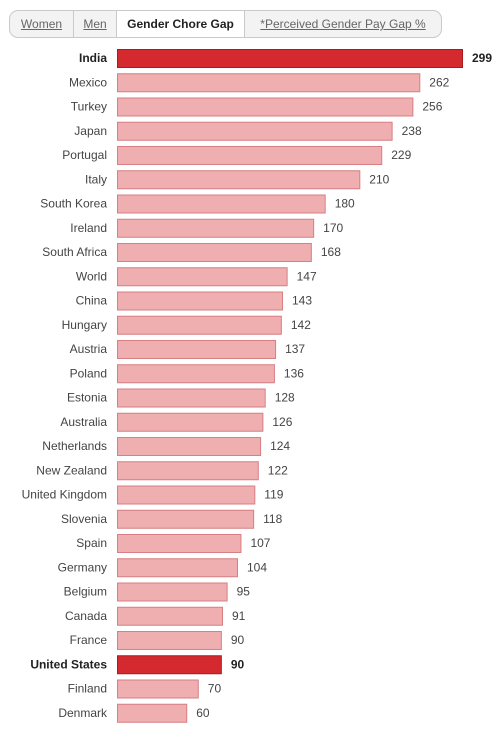 The height and width of the screenshot is (738, 504). What do you see at coordinates (432, 107) in the screenshot?
I see `value-label-turkey: 256` at bounding box center [432, 107].